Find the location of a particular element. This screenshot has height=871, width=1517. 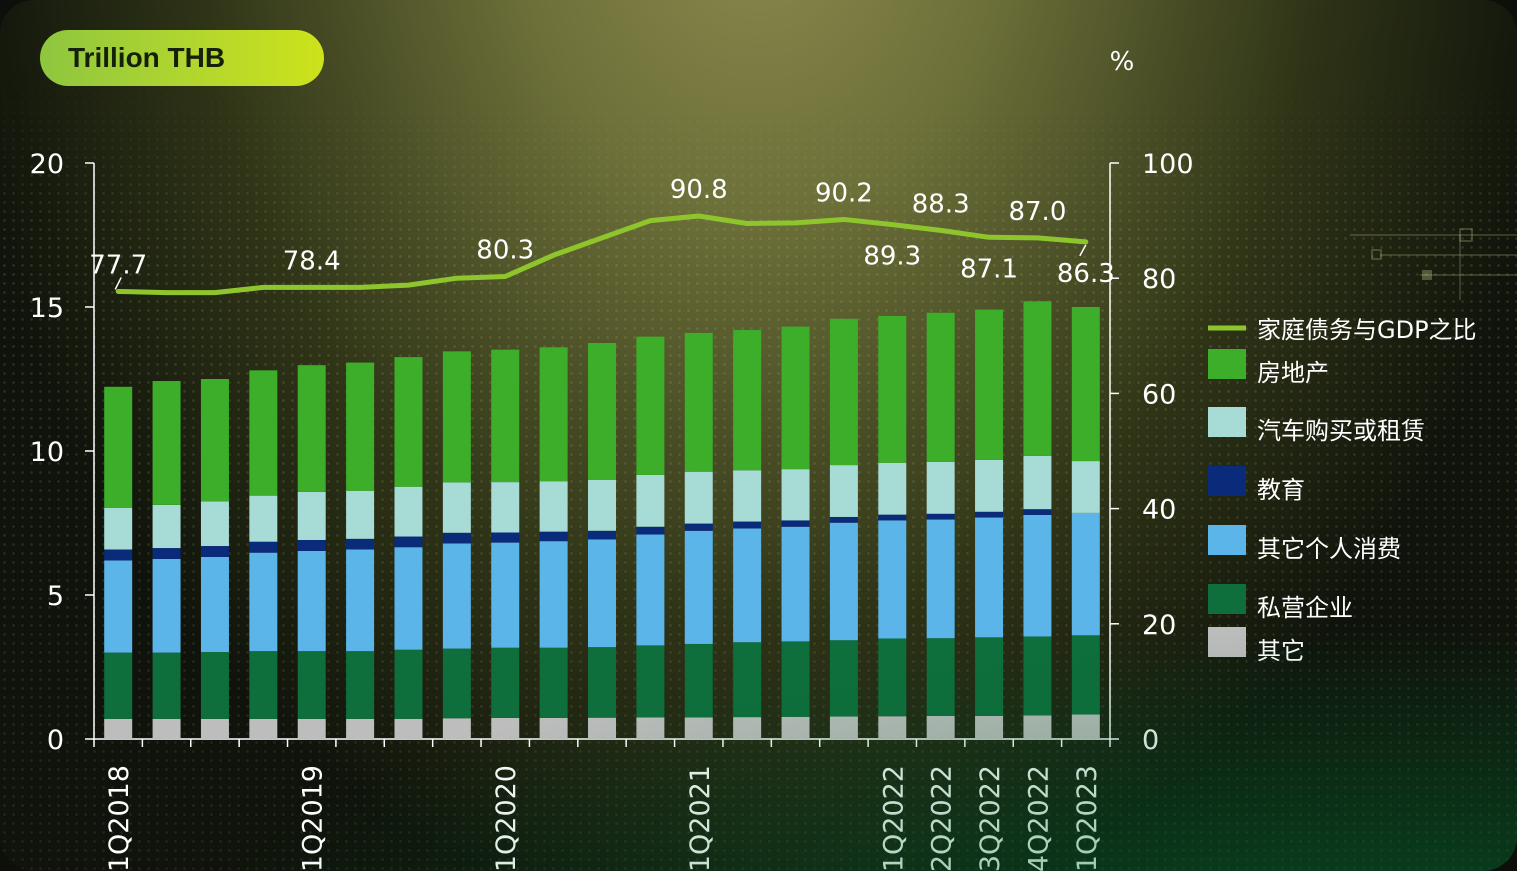

right-tick-label: 20 is located at coordinates (1159, 625).